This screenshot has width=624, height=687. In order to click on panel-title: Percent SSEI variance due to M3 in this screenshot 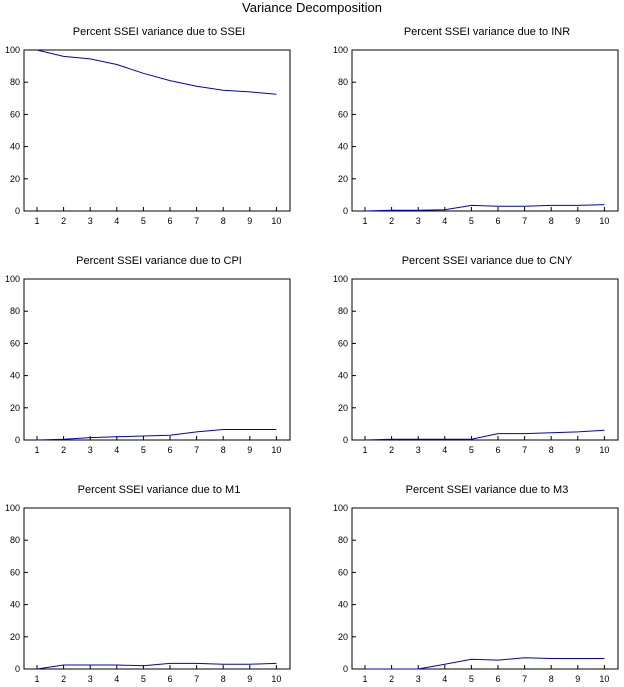, I will do `click(487, 490)`.